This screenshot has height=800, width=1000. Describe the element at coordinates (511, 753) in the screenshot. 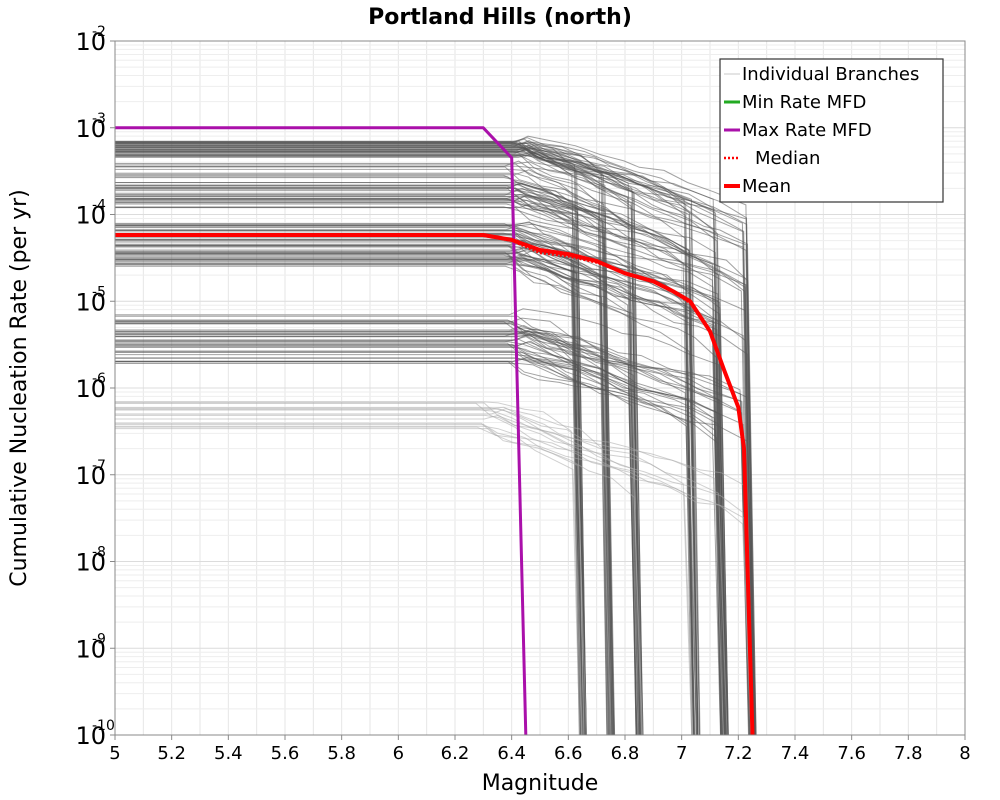

I see `x-tick-label: 6.4` at that location.